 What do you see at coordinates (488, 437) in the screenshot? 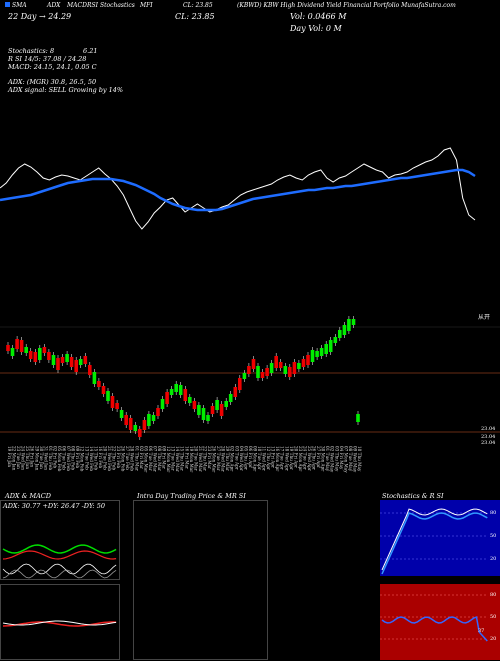
I see `price-label-low-b: 23.04` at bounding box center [488, 437].